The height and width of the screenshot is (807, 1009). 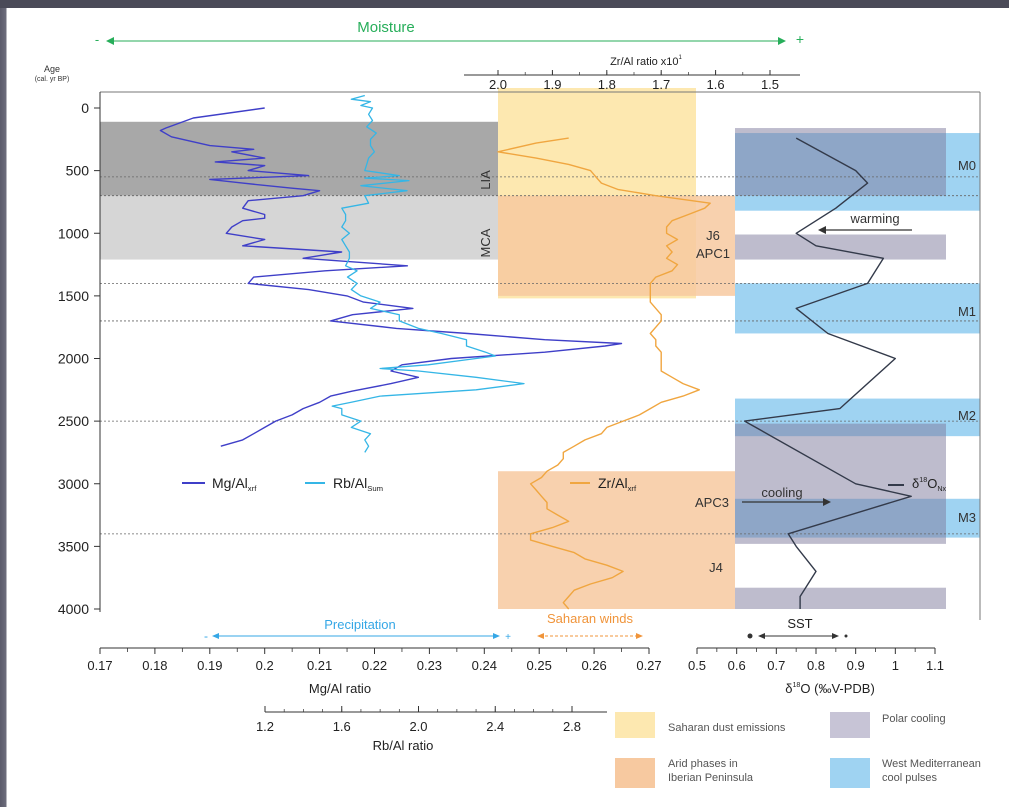 What do you see at coordinates (73, 296) in the screenshot?
I see `age-tick-label-1500: 1500` at bounding box center [73, 296].